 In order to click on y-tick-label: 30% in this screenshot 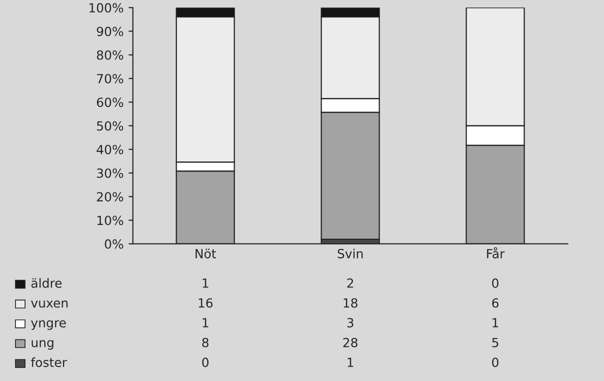, I will do `click(110, 173)`.